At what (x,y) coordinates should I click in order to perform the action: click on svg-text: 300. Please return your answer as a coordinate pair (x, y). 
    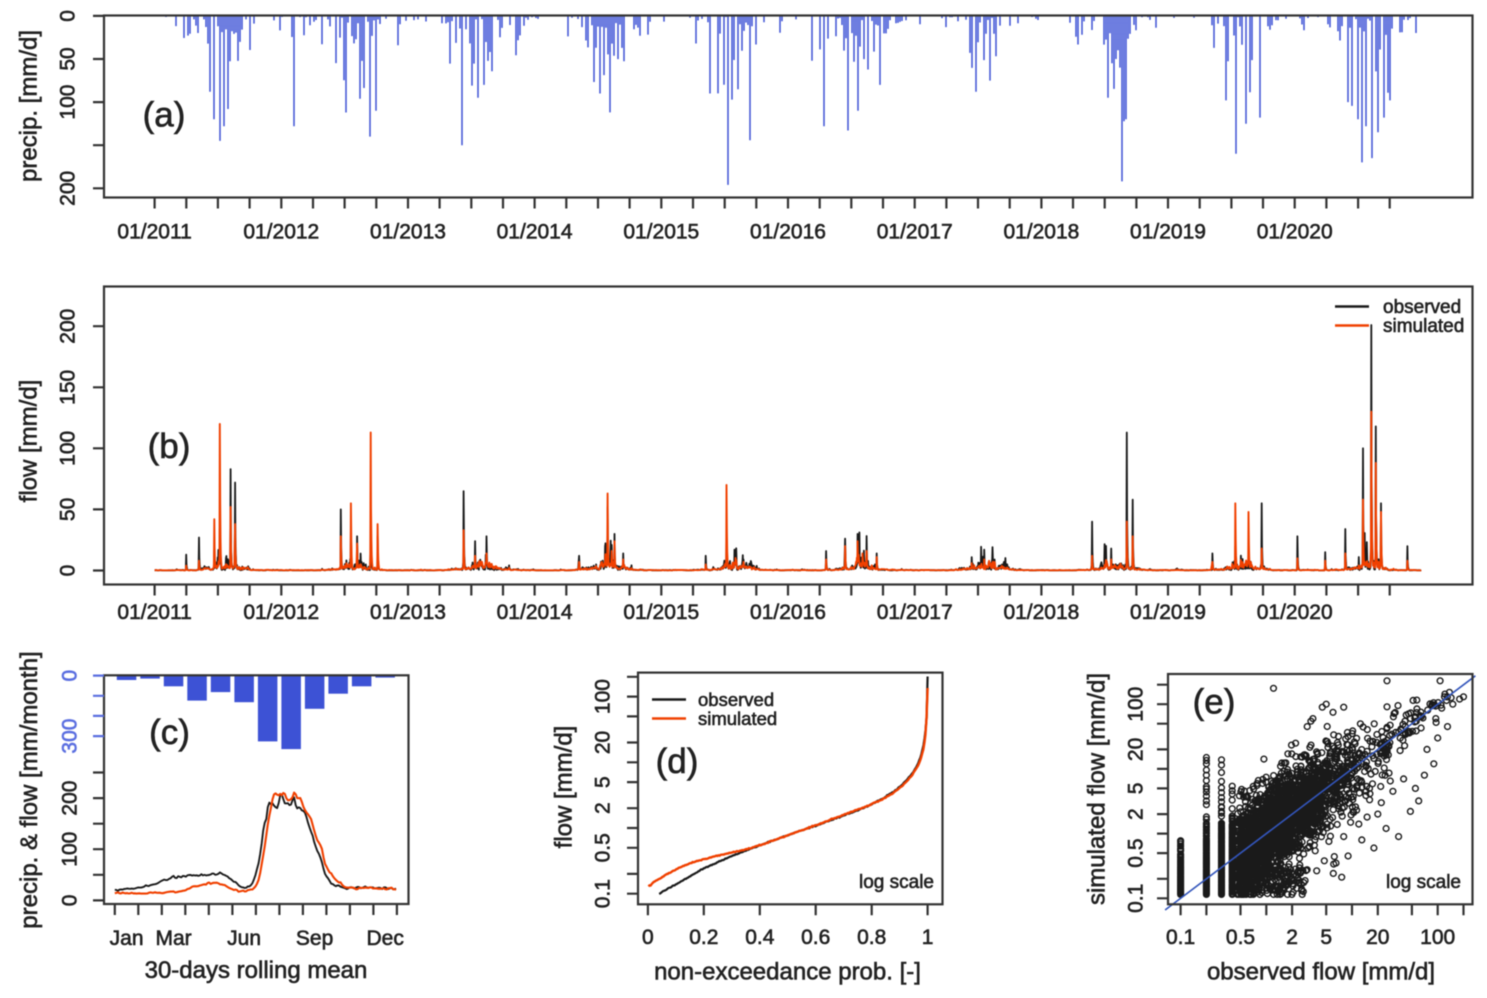
    Looking at the image, I should click on (70, 736).